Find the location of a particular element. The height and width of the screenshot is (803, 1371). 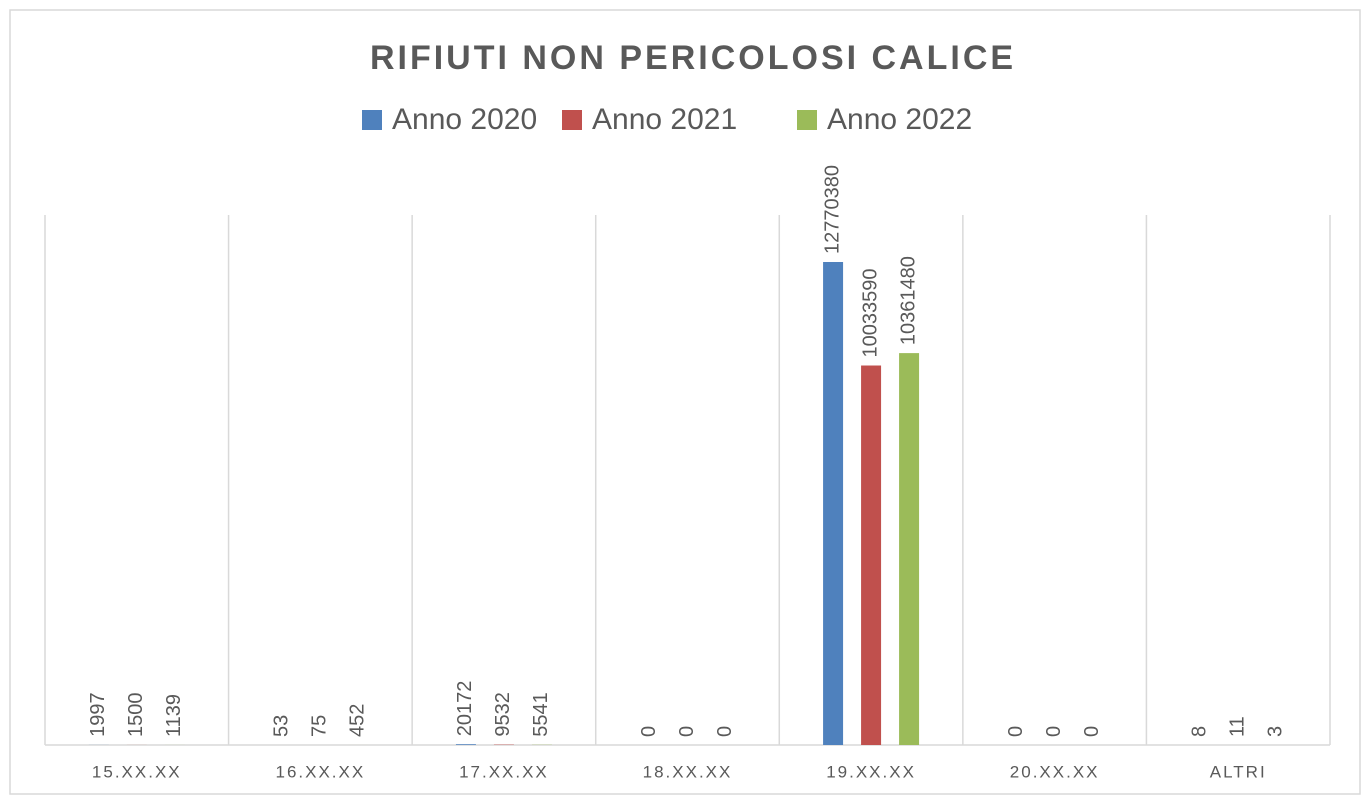

legend-label: Anno 2020 is located at coordinates (464, 119).